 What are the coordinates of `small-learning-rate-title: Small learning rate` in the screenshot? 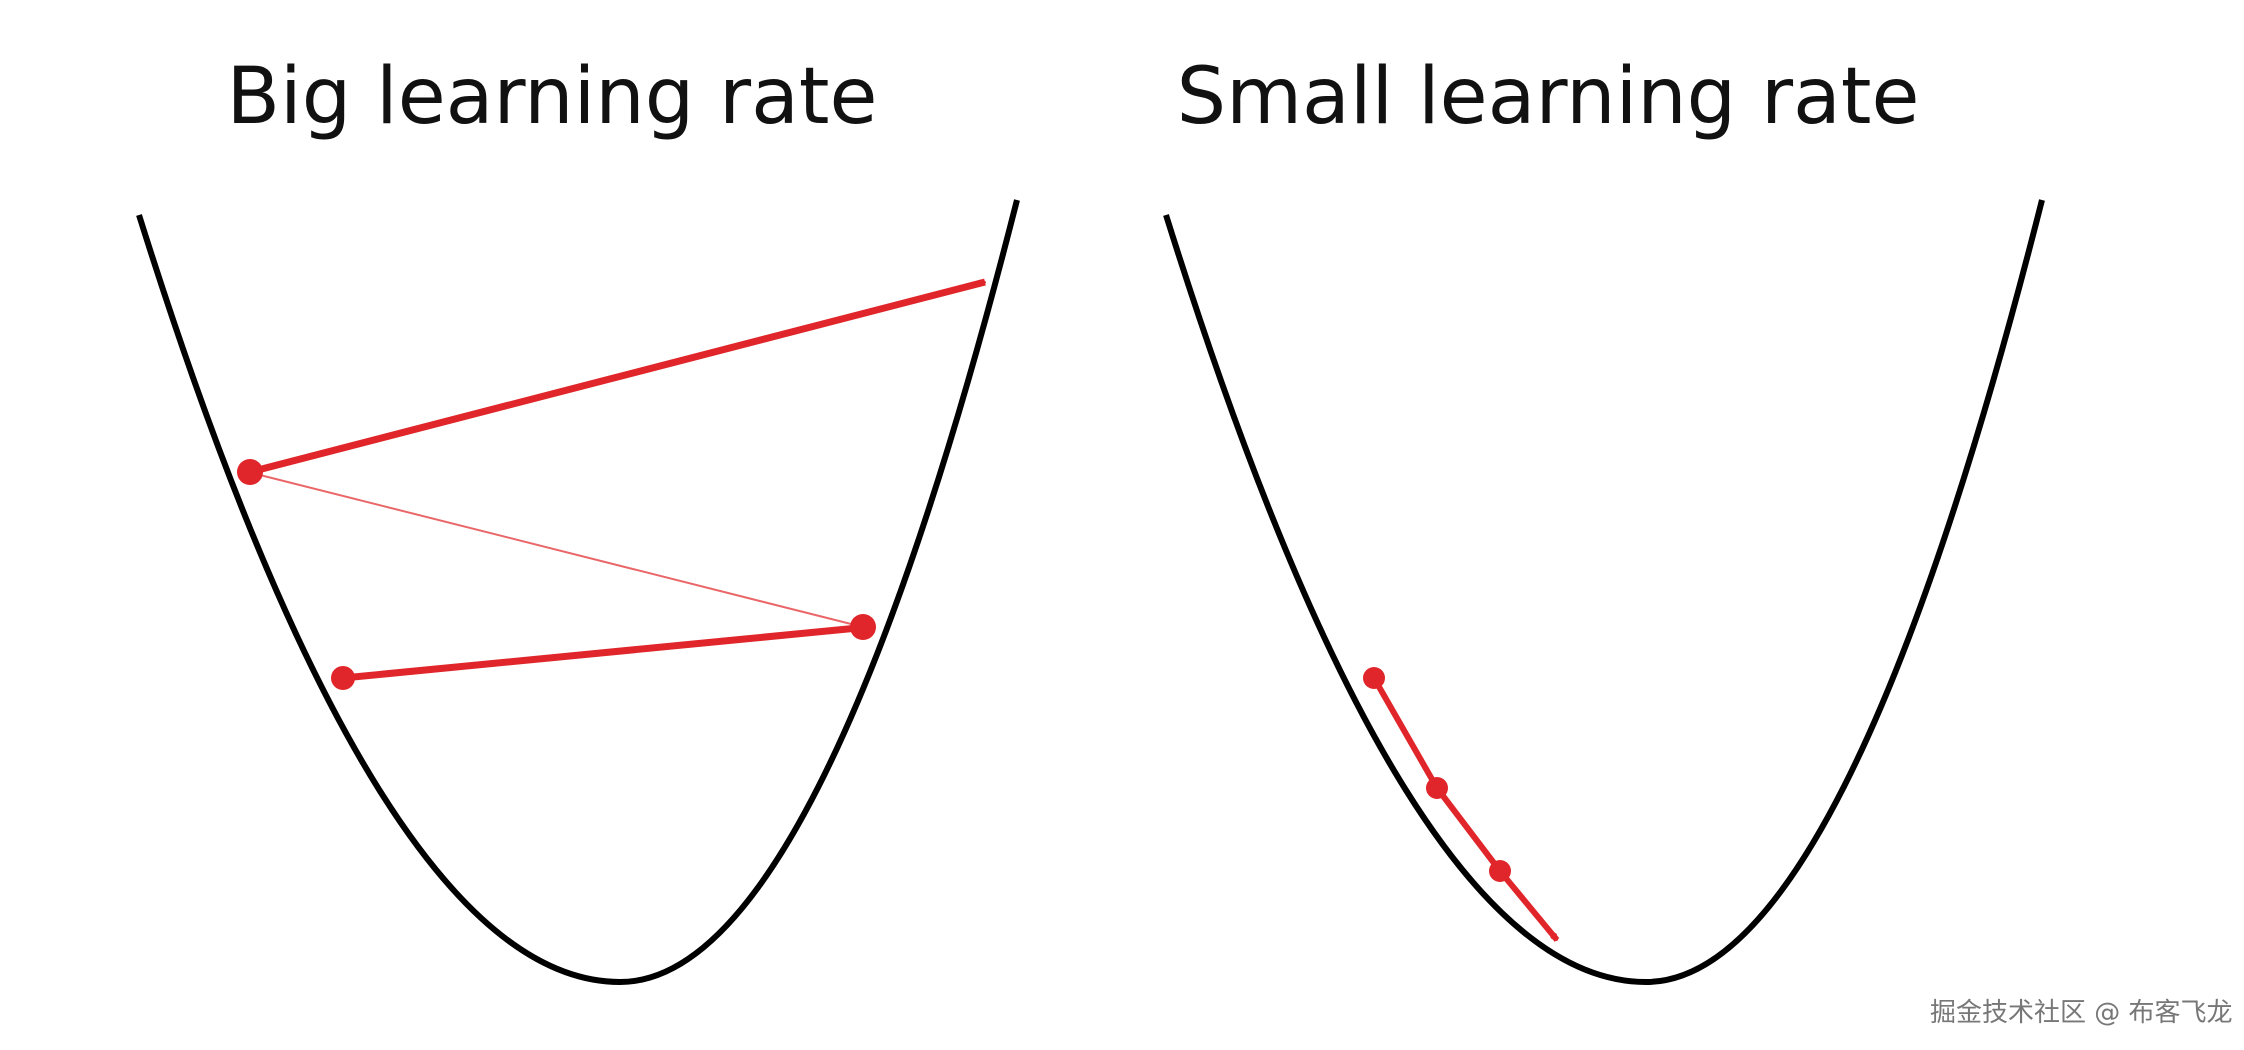 It's located at (1548, 97).